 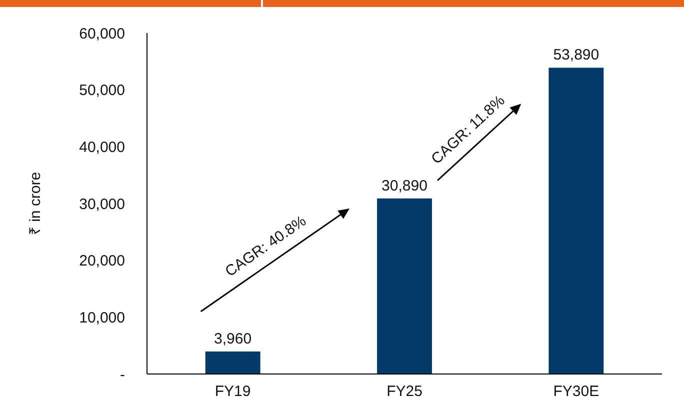 What do you see at coordinates (233, 339) in the screenshot?
I see `data-label: 3,960` at bounding box center [233, 339].